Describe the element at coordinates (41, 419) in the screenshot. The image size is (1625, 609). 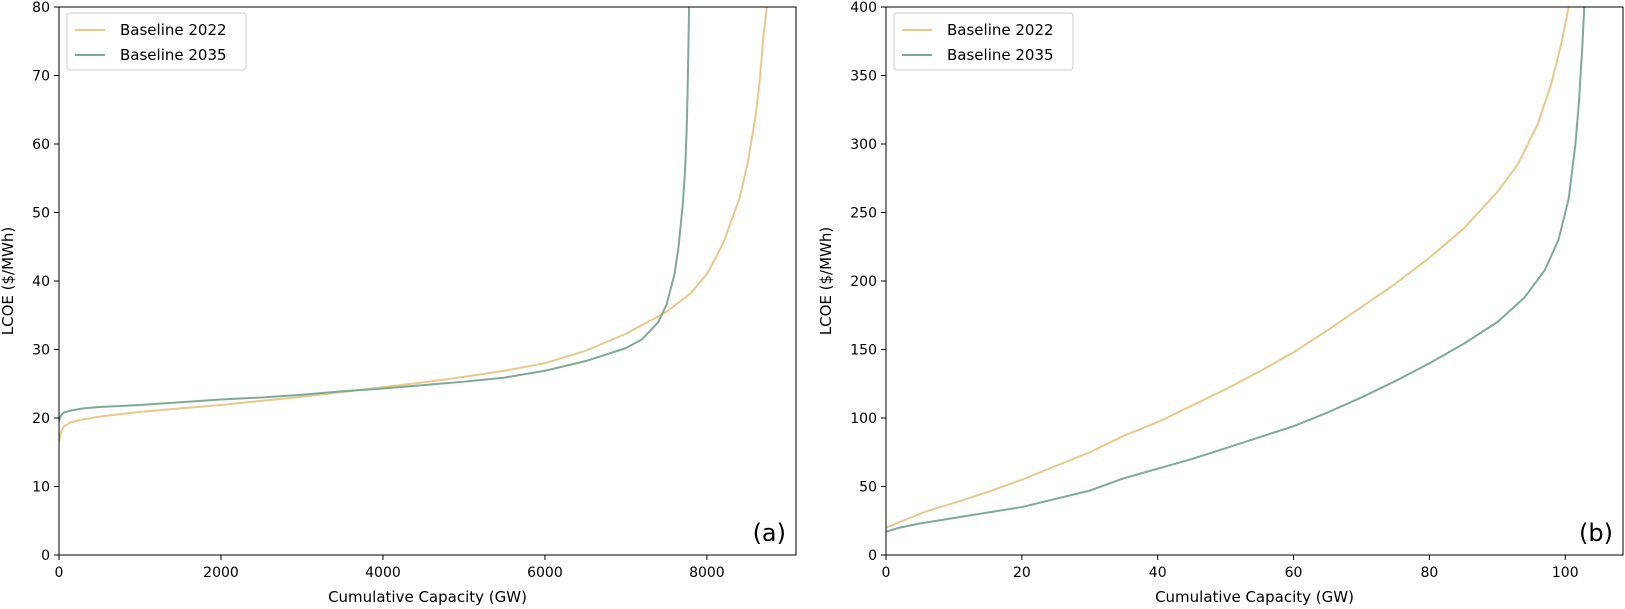
I see `y-tick-label: 20` at that location.